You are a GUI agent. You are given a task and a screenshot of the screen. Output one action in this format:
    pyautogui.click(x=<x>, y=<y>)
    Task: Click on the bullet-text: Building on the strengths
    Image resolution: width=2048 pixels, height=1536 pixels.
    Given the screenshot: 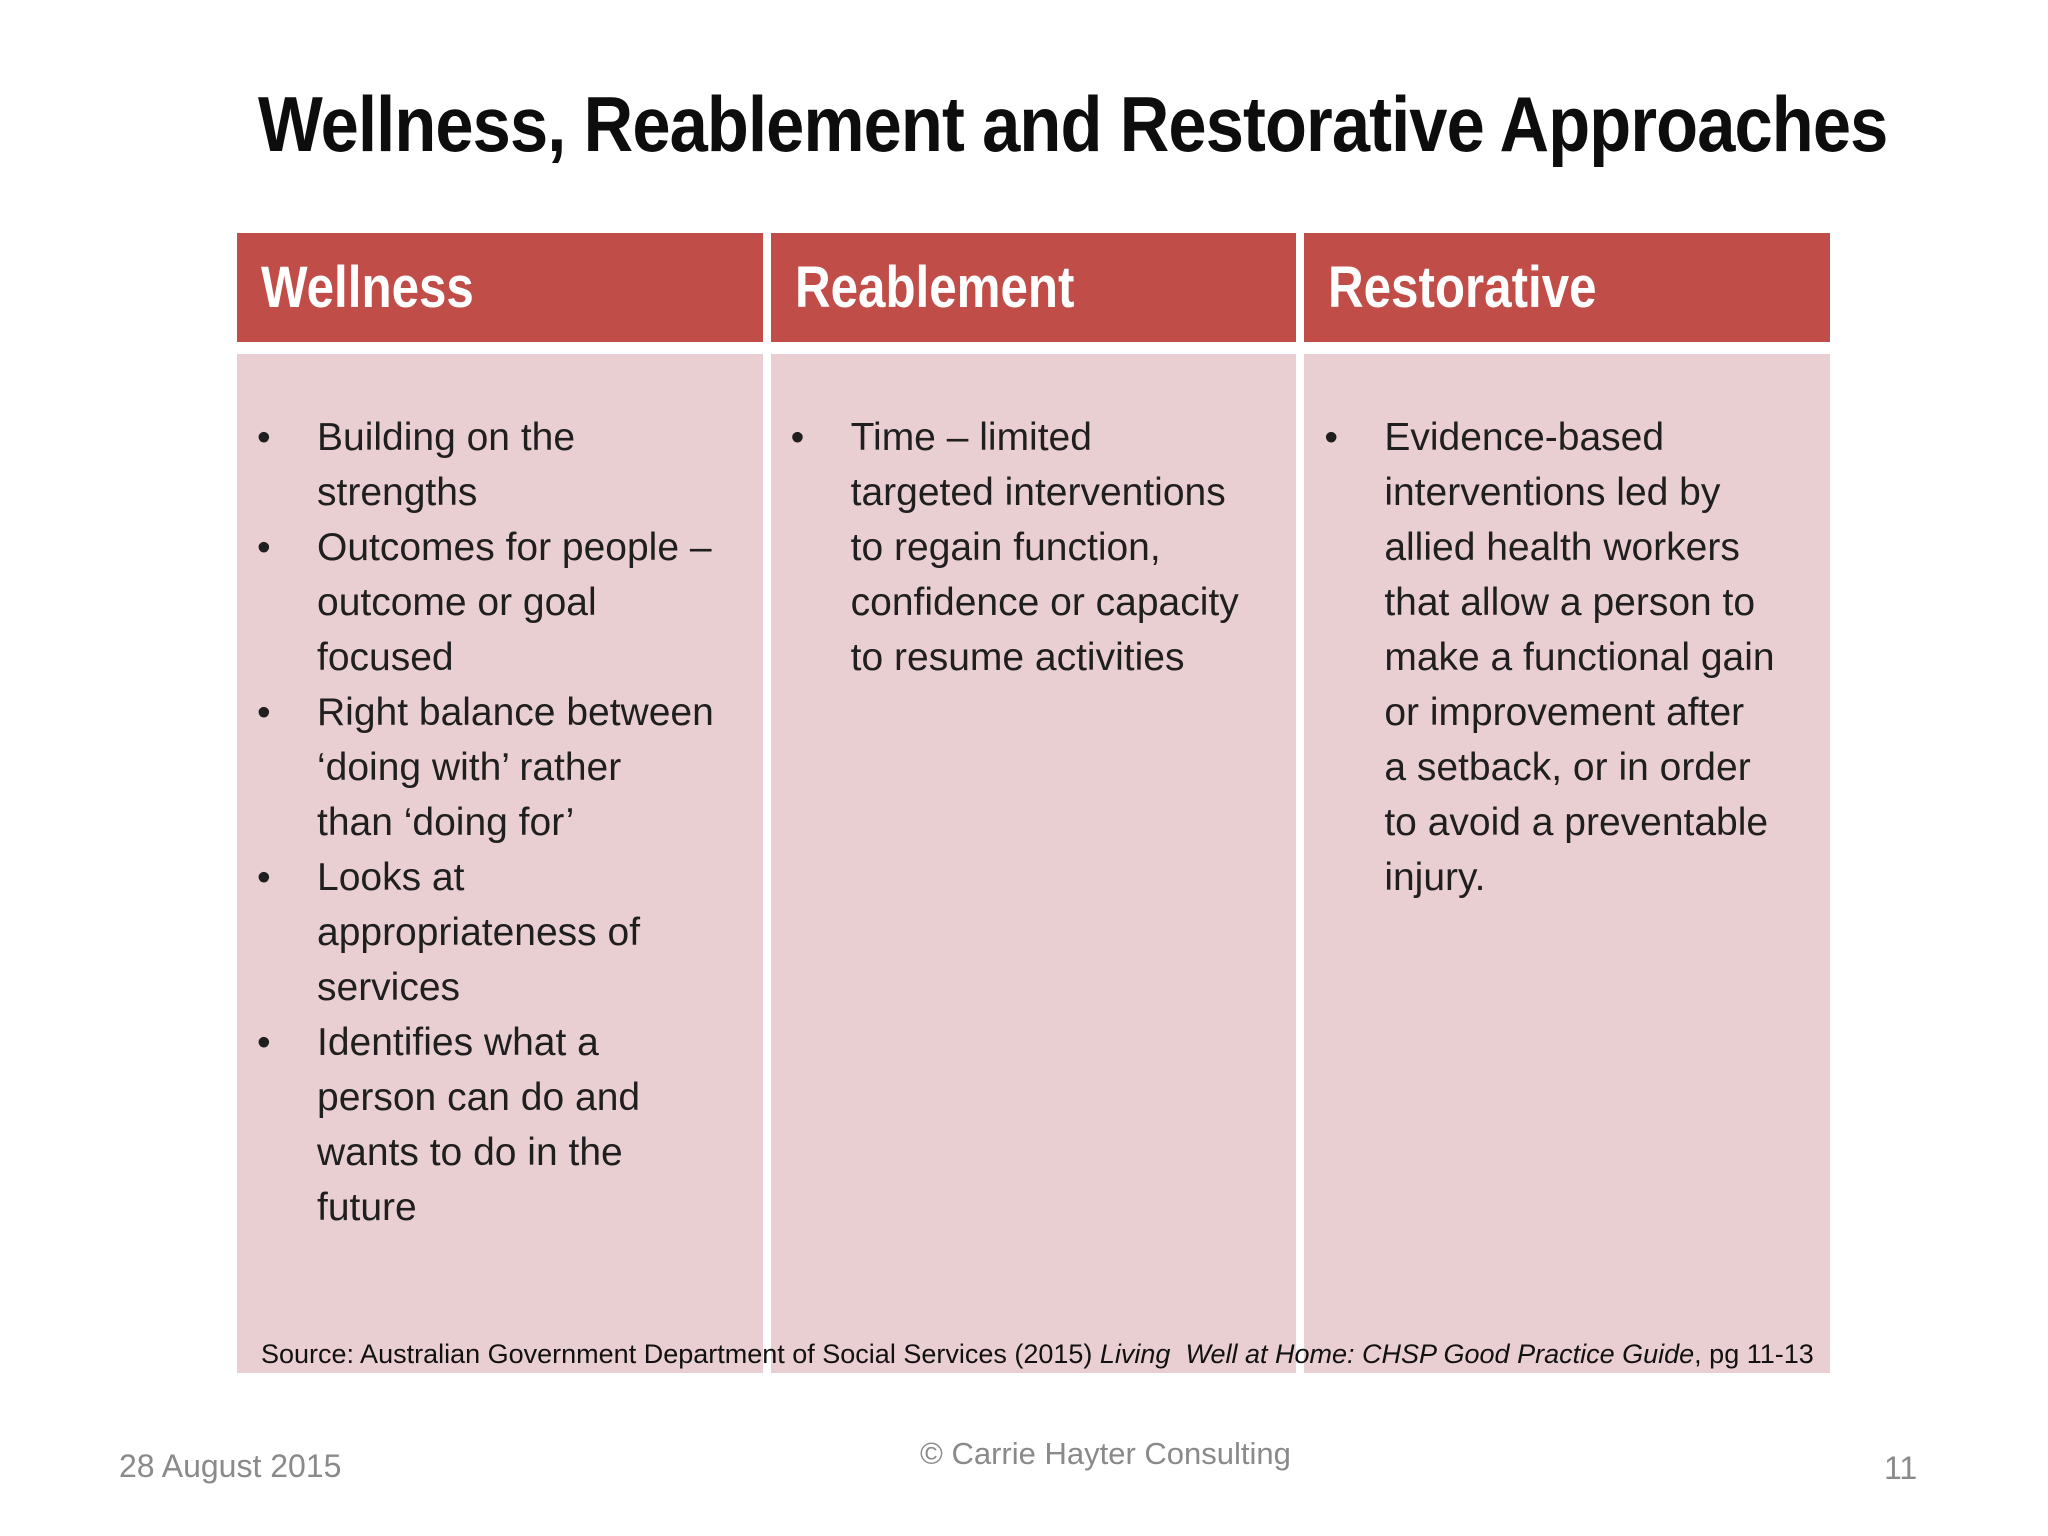 What is the action you would take?
    pyautogui.click(x=446, y=465)
    